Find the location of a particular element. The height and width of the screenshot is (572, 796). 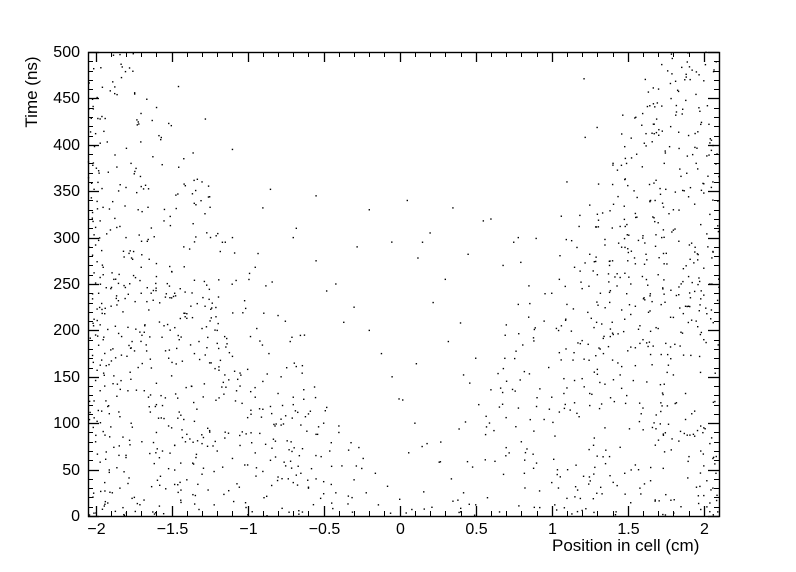

y-tick-label: 100 is located at coordinates (66, 423).